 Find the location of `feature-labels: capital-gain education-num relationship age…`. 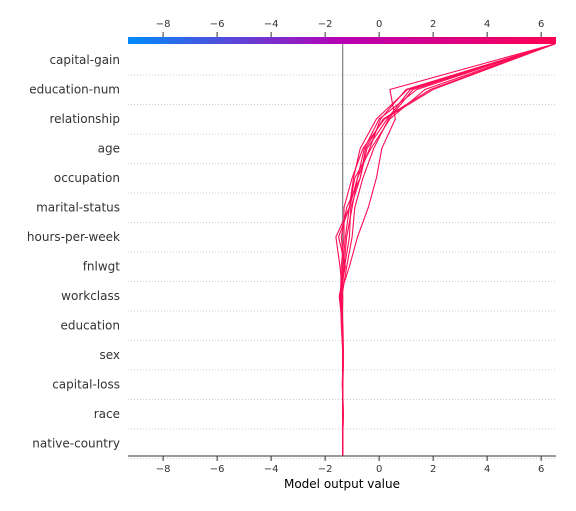

feature-labels: capital-gain education-num relationship age… is located at coordinates (73, 252).